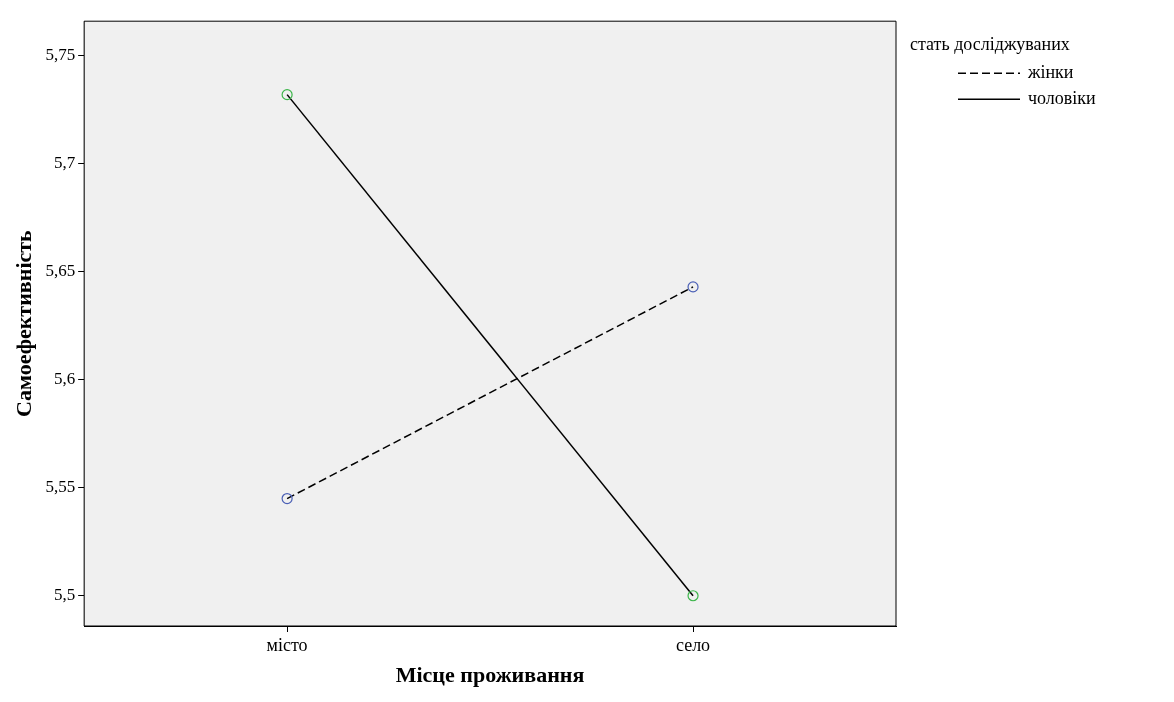 Image resolution: width=1174 pixels, height=702 pixels. What do you see at coordinates (287, 644) in the screenshot?
I see `x-tick-label: місто` at bounding box center [287, 644].